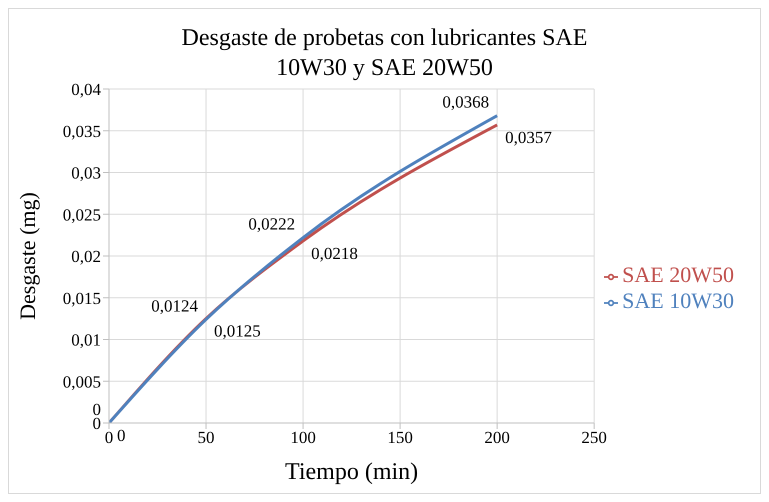  Describe the element at coordinates (594, 438) in the screenshot. I see `x-tick-label: 250` at that location.